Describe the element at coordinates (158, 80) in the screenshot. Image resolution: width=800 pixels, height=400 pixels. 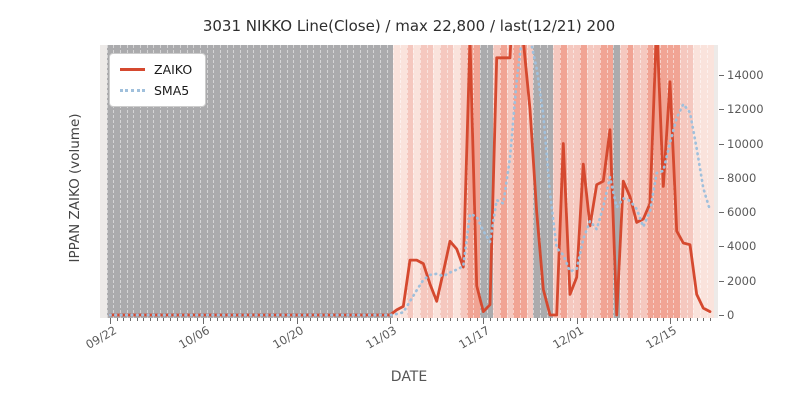
I see `legend: ZAIKO SMA5` at that location.